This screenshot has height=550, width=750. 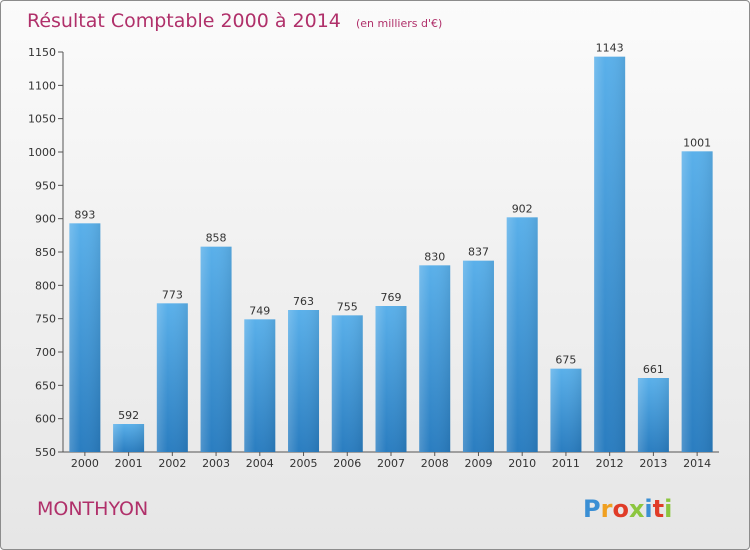 I want to click on x-tick-label: 2002, so click(x=172, y=463).